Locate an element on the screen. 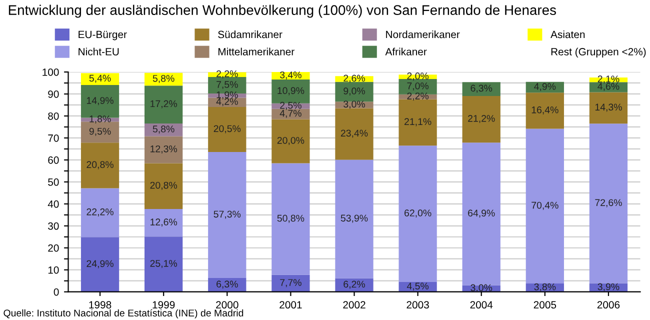 The height and width of the screenshot is (320, 650). data-label: 6,2% is located at coordinates (354, 284).